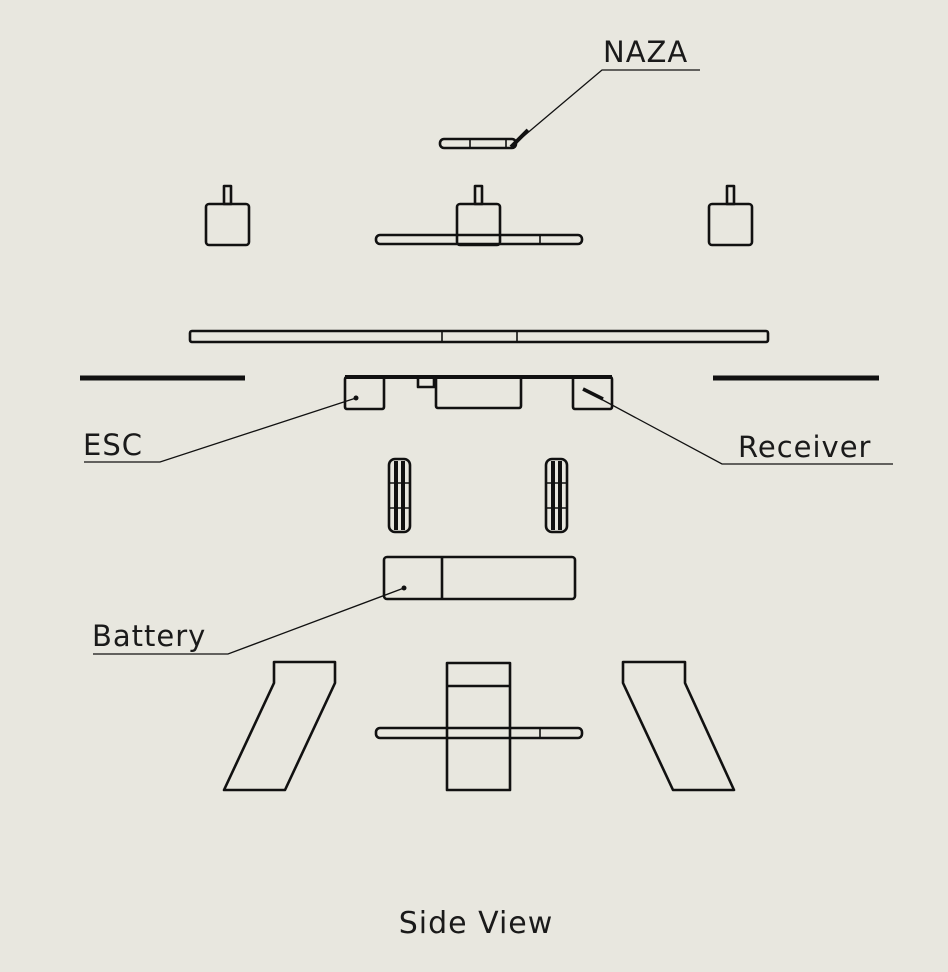 The height and width of the screenshot is (972, 948). What do you see at coordinates (479, 336) in the screenshot?
I see `top-frame-plate` at bounding box center [479, 336].